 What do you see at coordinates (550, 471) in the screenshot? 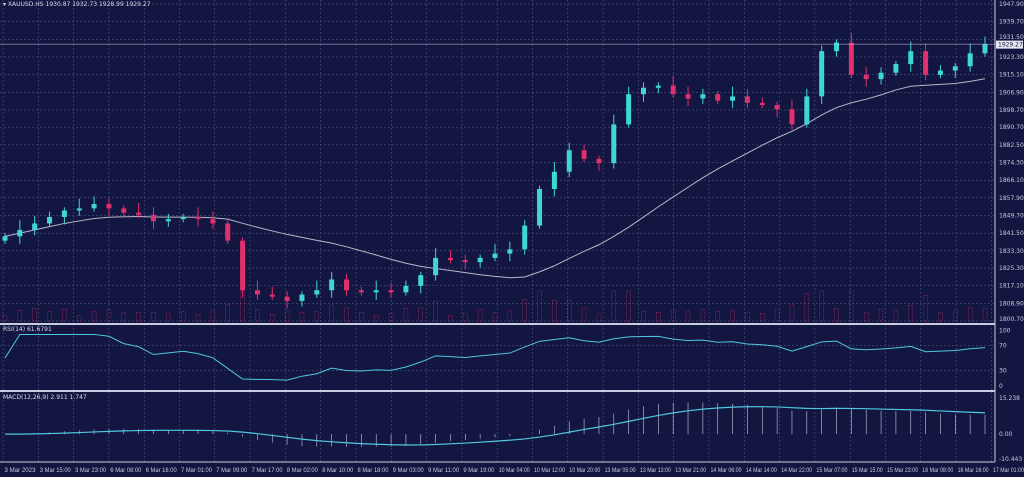
I see `time-tick-label: 10 Mar 12:00` at bounding box center [550, 471].